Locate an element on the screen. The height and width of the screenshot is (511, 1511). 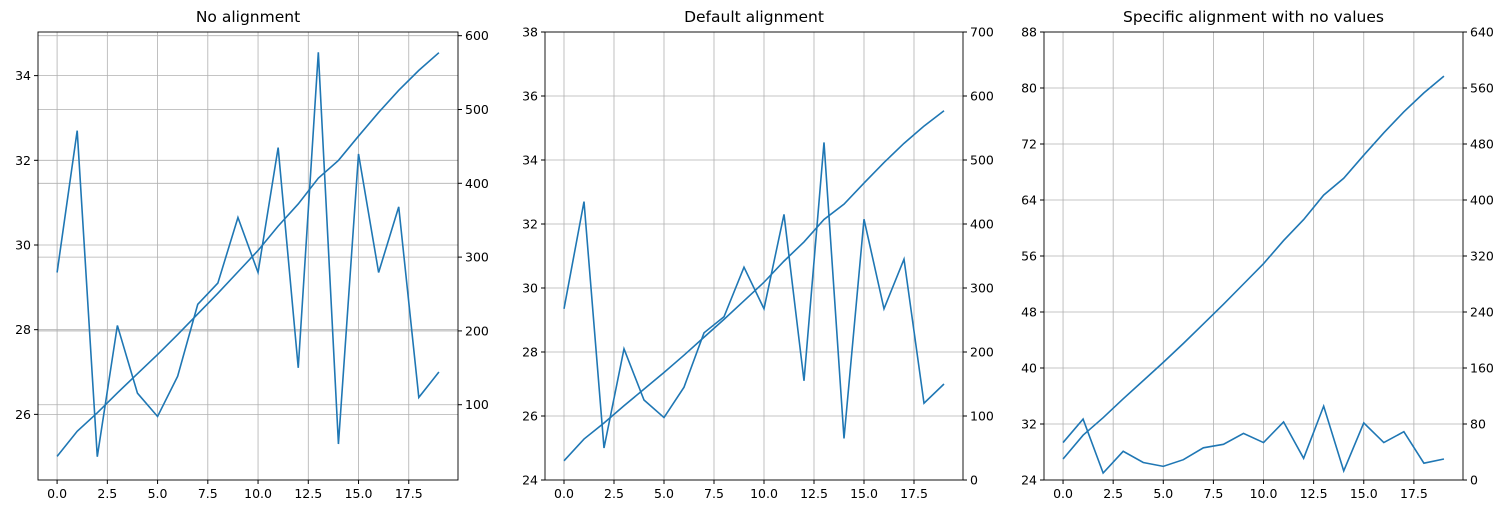
y2-tick-label: 560 is located at coordinates (1482, 88).